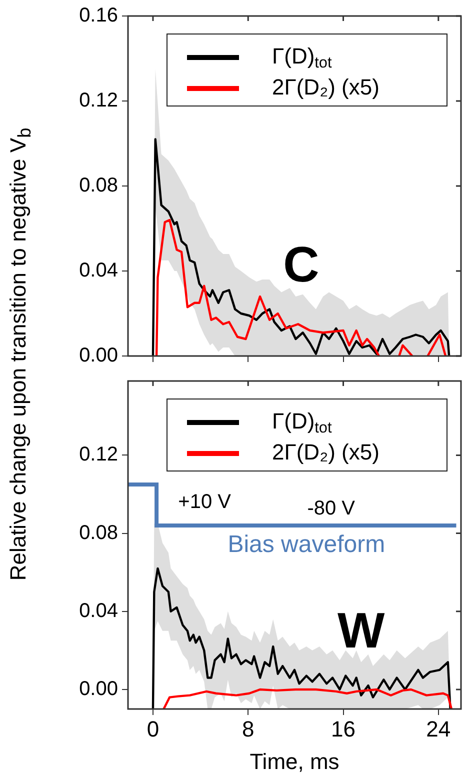 The height and width of the screenshot is (780, 463). Describe the element at coordinates (295, 761) in the screenshot. I see `x-axis-title: Time, ms` at that location.